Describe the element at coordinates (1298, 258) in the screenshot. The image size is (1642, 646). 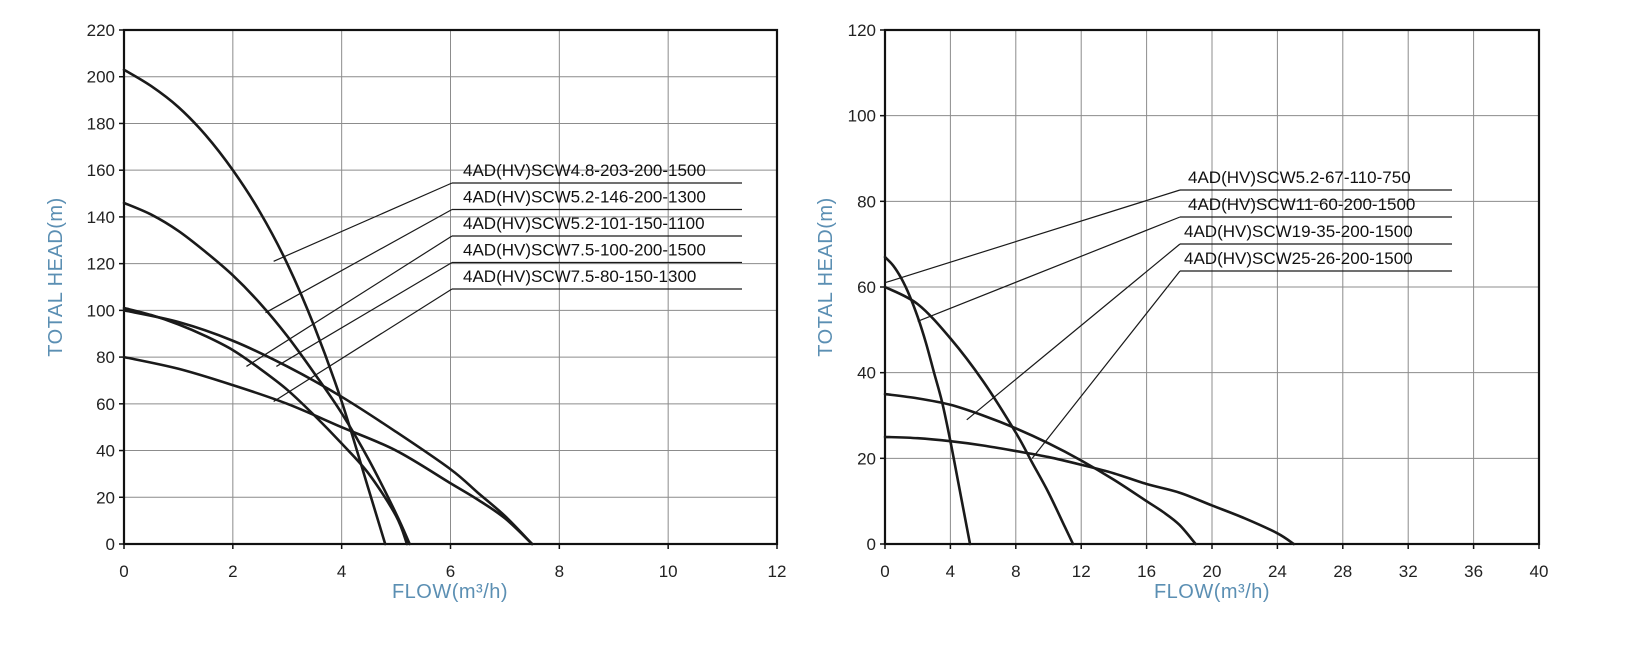
I see `legend-label: 4AD(HV)SCW25-26-200-1500` at that location.